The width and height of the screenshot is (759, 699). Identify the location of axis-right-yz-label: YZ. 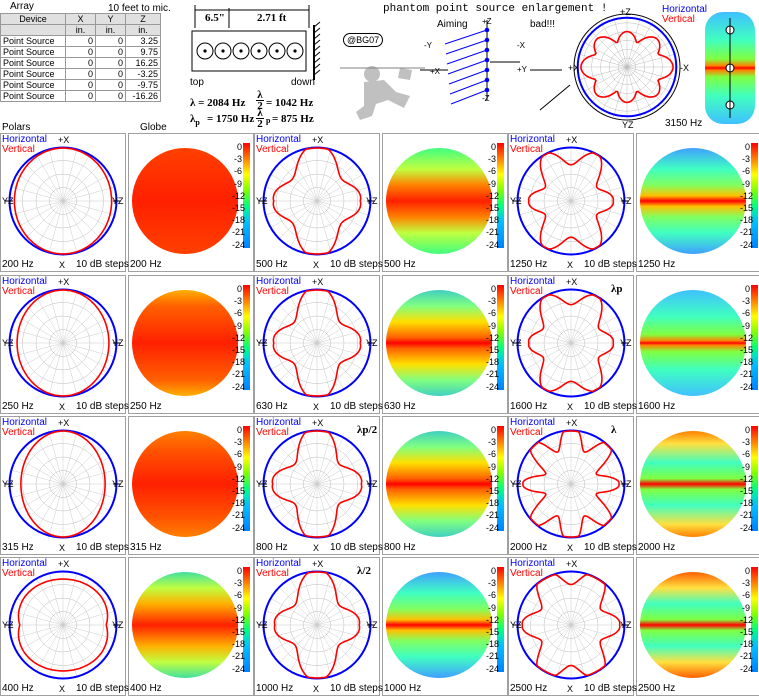
(626, 625).